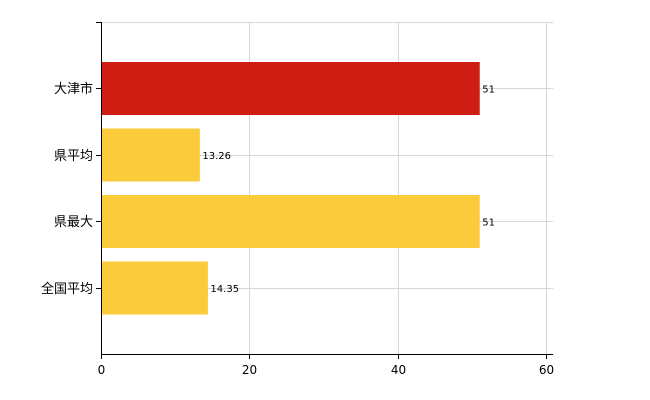 The height and width of the screenshot is (400, 650). What do you see at coordinates (67, 289) in the screenshot?
I see `category-label: 全国平均` at bounding box center [67, 289].